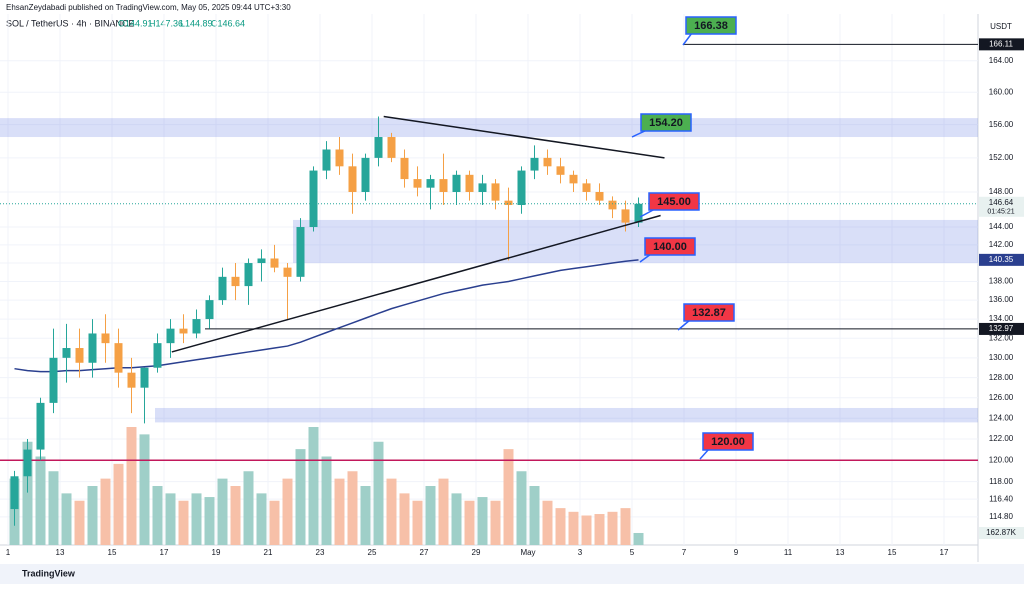 This screenshot has height=589, width=1024. Describe the element at coordinates (196, 23) in the screenshot. I see `ohlc-low: L144.89` at that location.